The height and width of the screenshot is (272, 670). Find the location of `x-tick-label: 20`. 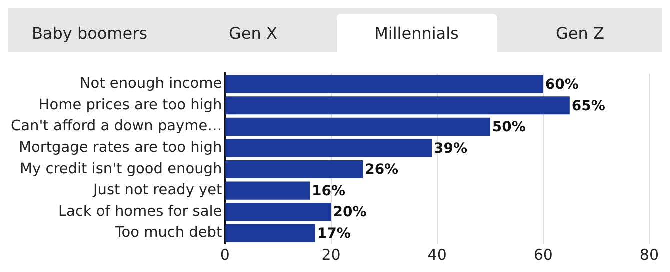

x-tick-label: 20 is located at coordinates (331, 255).